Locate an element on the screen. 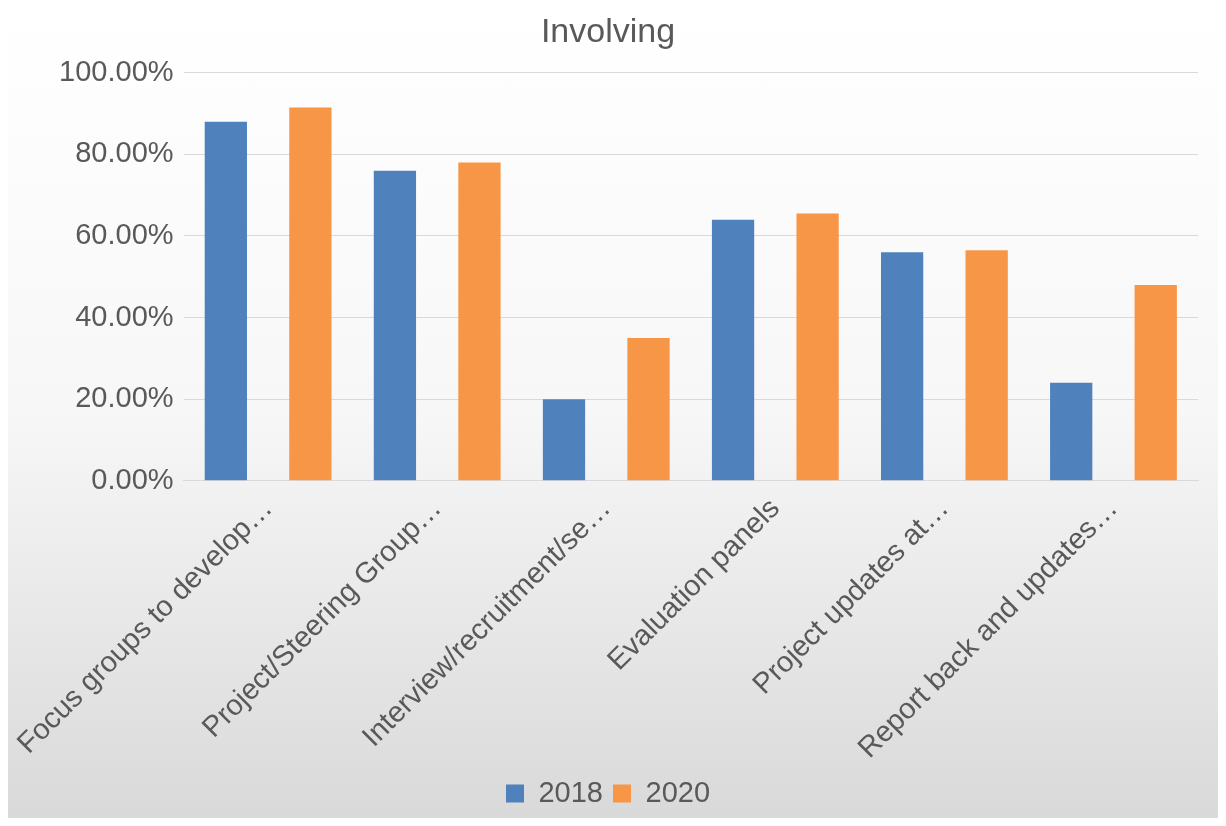 This screenshot has width=1226, height=826. y-tick-label: 0.00% is located at coordinates (132, 478).